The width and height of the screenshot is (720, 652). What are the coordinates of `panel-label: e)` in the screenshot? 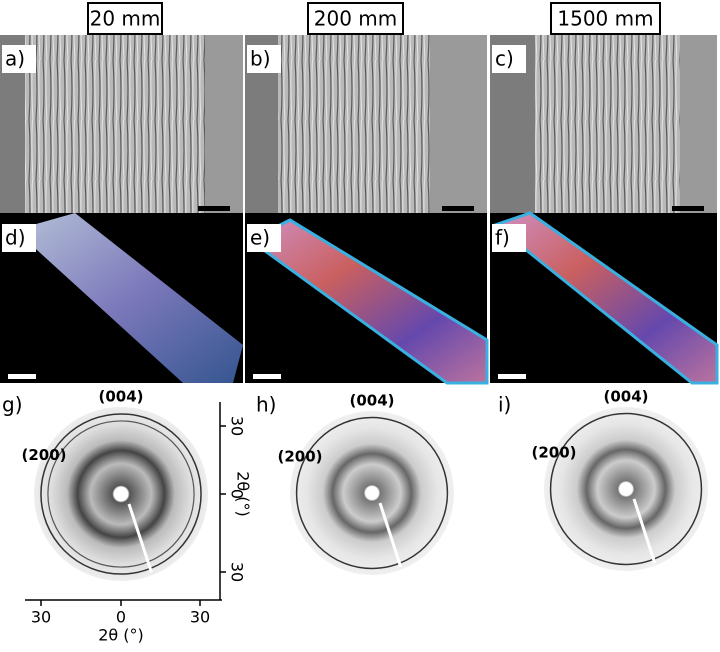 It's located at (260, 238).